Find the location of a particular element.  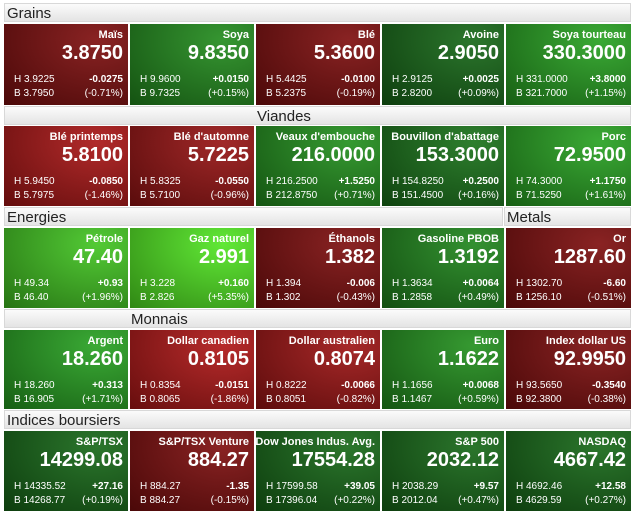

quote-high: H 1.394 is located at coordinates (284, 283).